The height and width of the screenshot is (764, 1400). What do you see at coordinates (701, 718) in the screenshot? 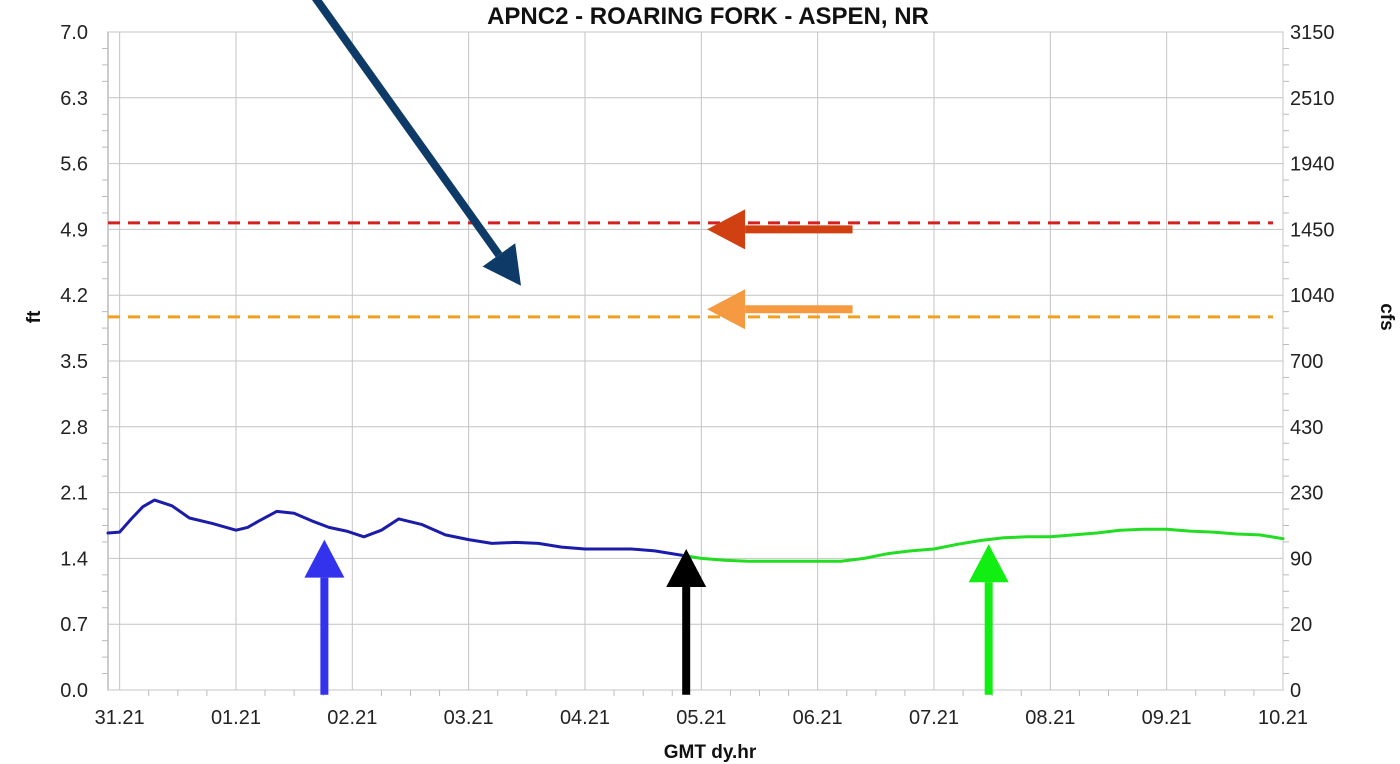
I see `x-tick-label: 05.21` at bounding box center [701, 718].